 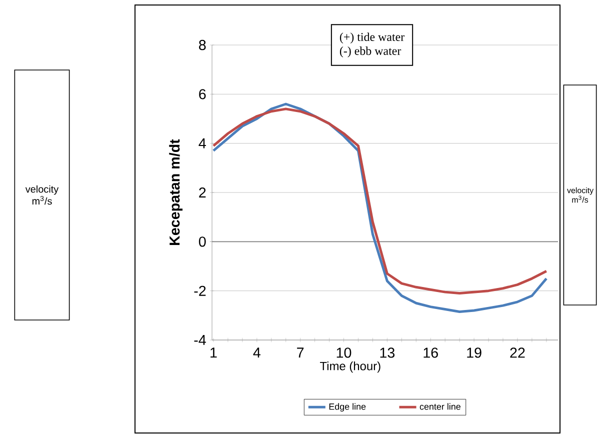 What do you see at coordinates (474, 353) in the screenshot?
I see `x-tick-label: 19` at bounding box center [474, 353].